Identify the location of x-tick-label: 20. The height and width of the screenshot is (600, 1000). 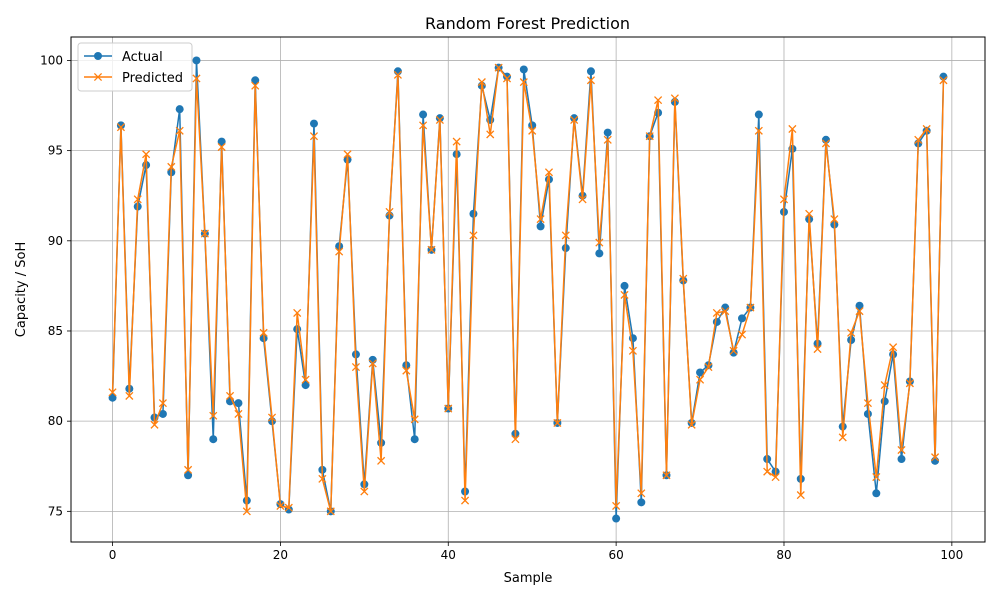
(280, 555).